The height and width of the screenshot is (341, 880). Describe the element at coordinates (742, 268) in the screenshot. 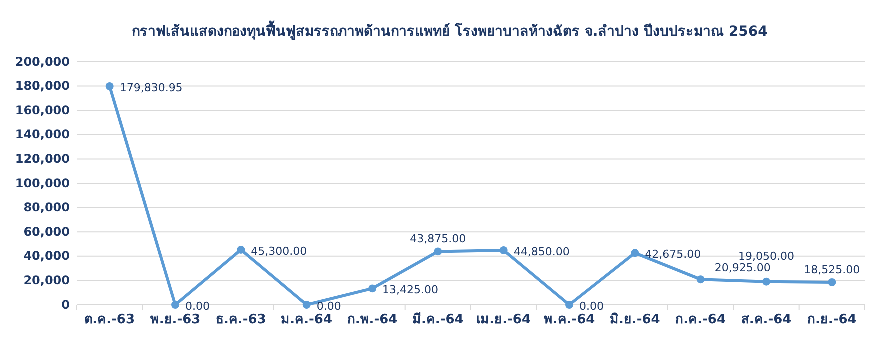

I see `data-label: 20,925.00` at that location.